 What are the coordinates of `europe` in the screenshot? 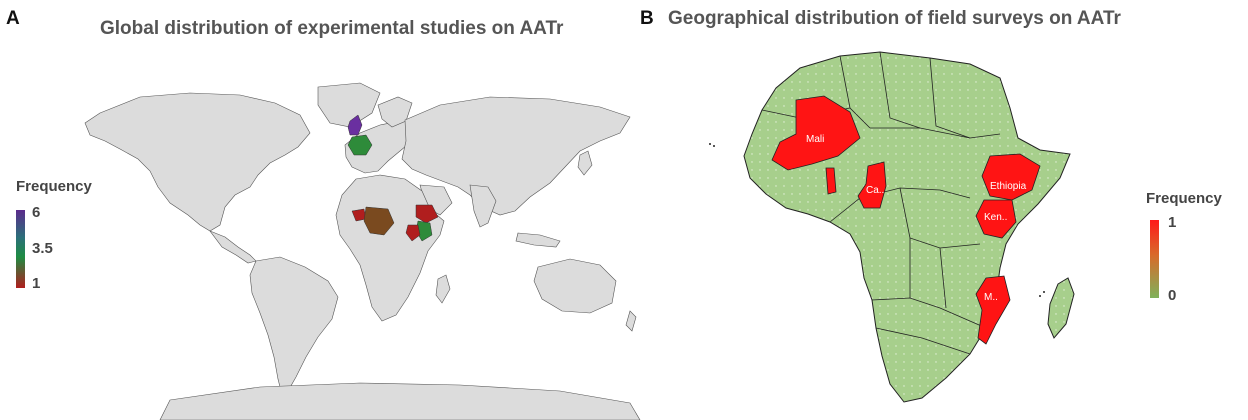 It's located at (382, 146).